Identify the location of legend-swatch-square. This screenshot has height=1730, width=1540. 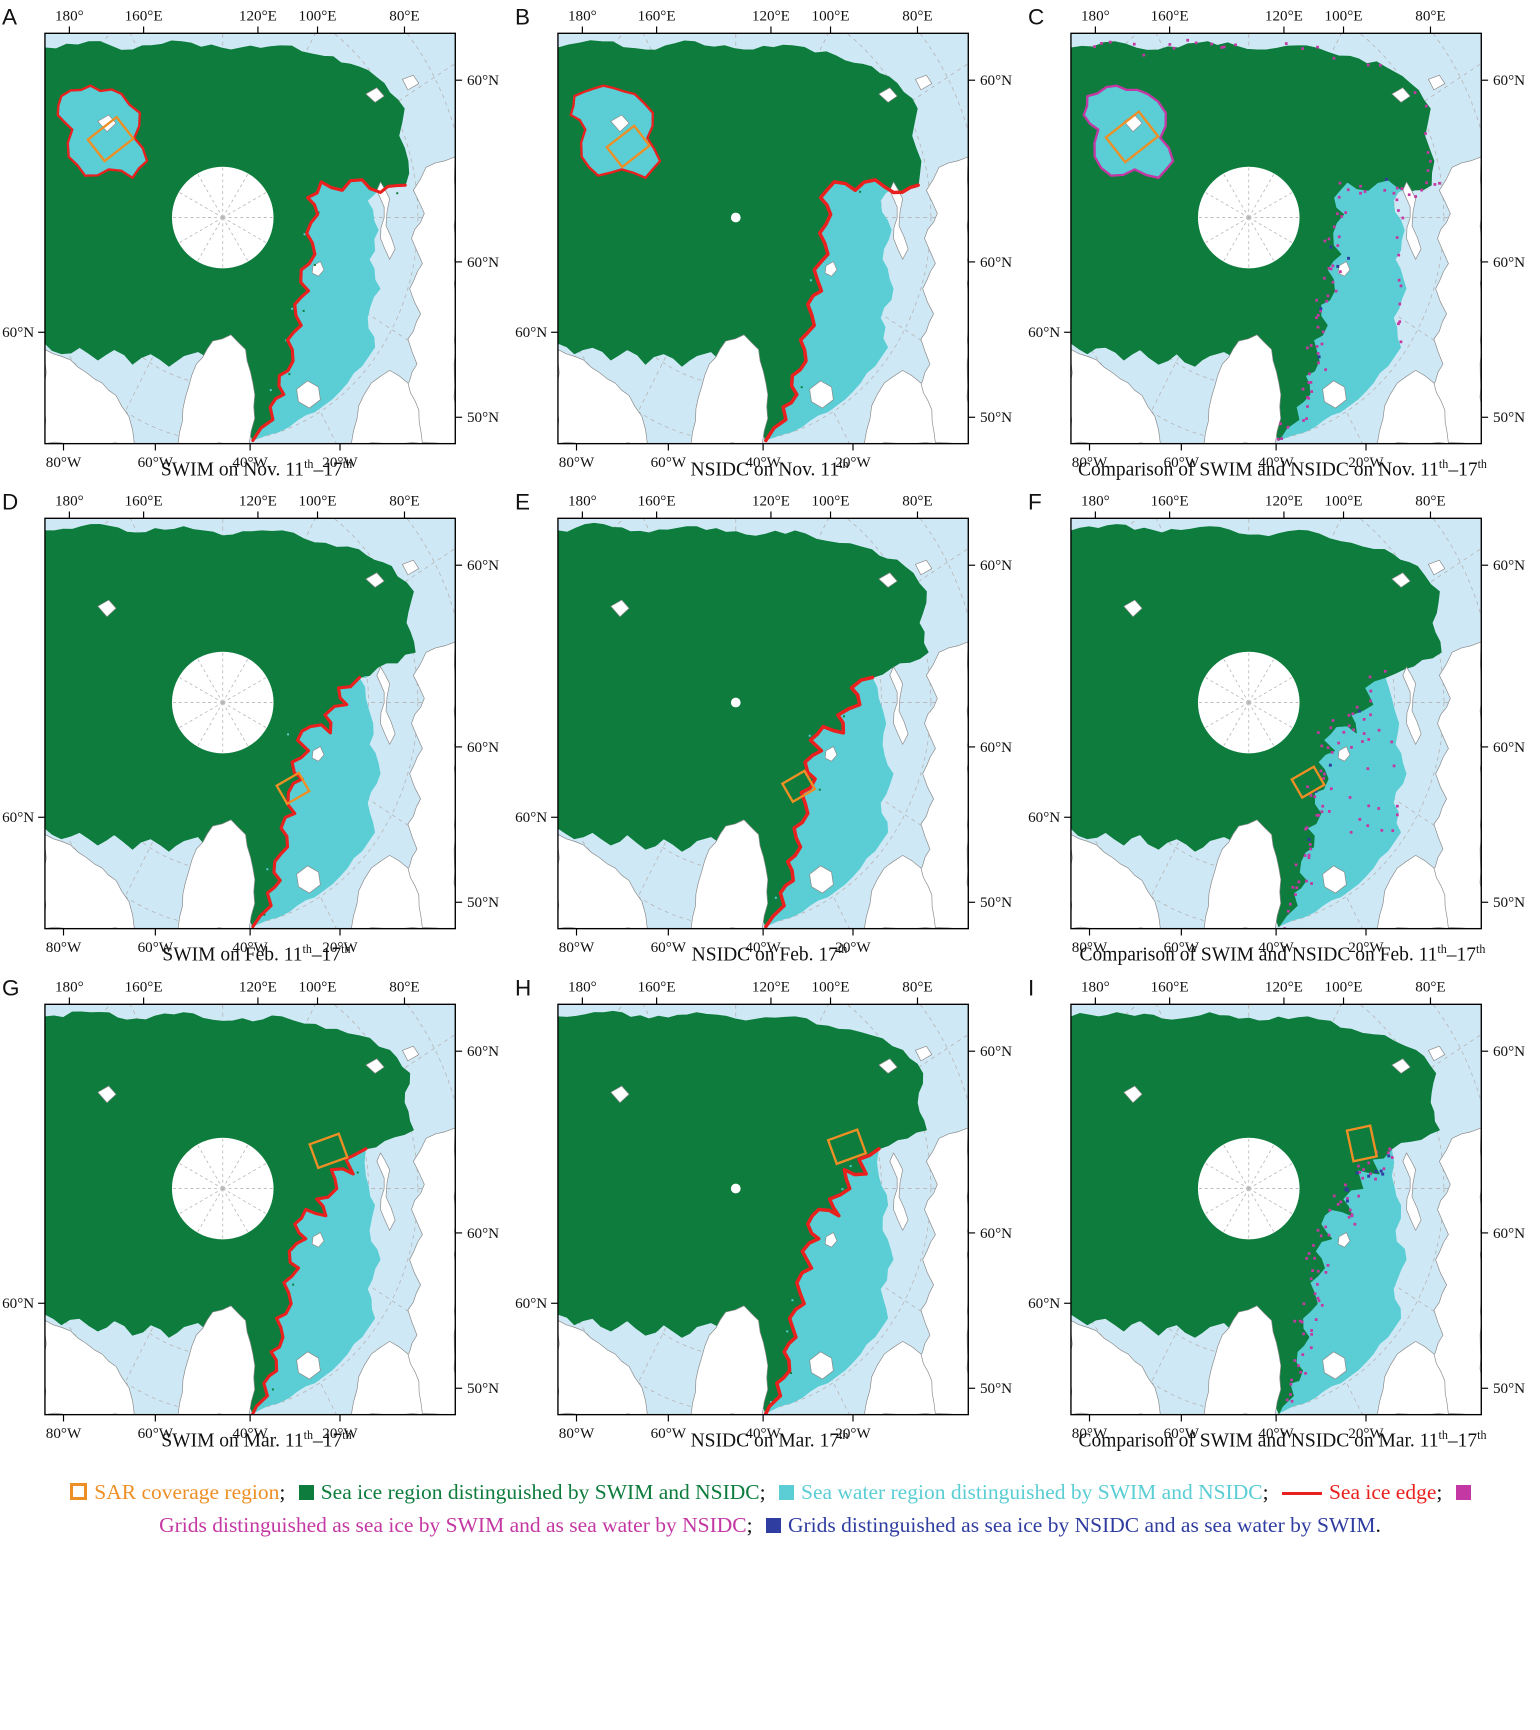
(306, 1493).